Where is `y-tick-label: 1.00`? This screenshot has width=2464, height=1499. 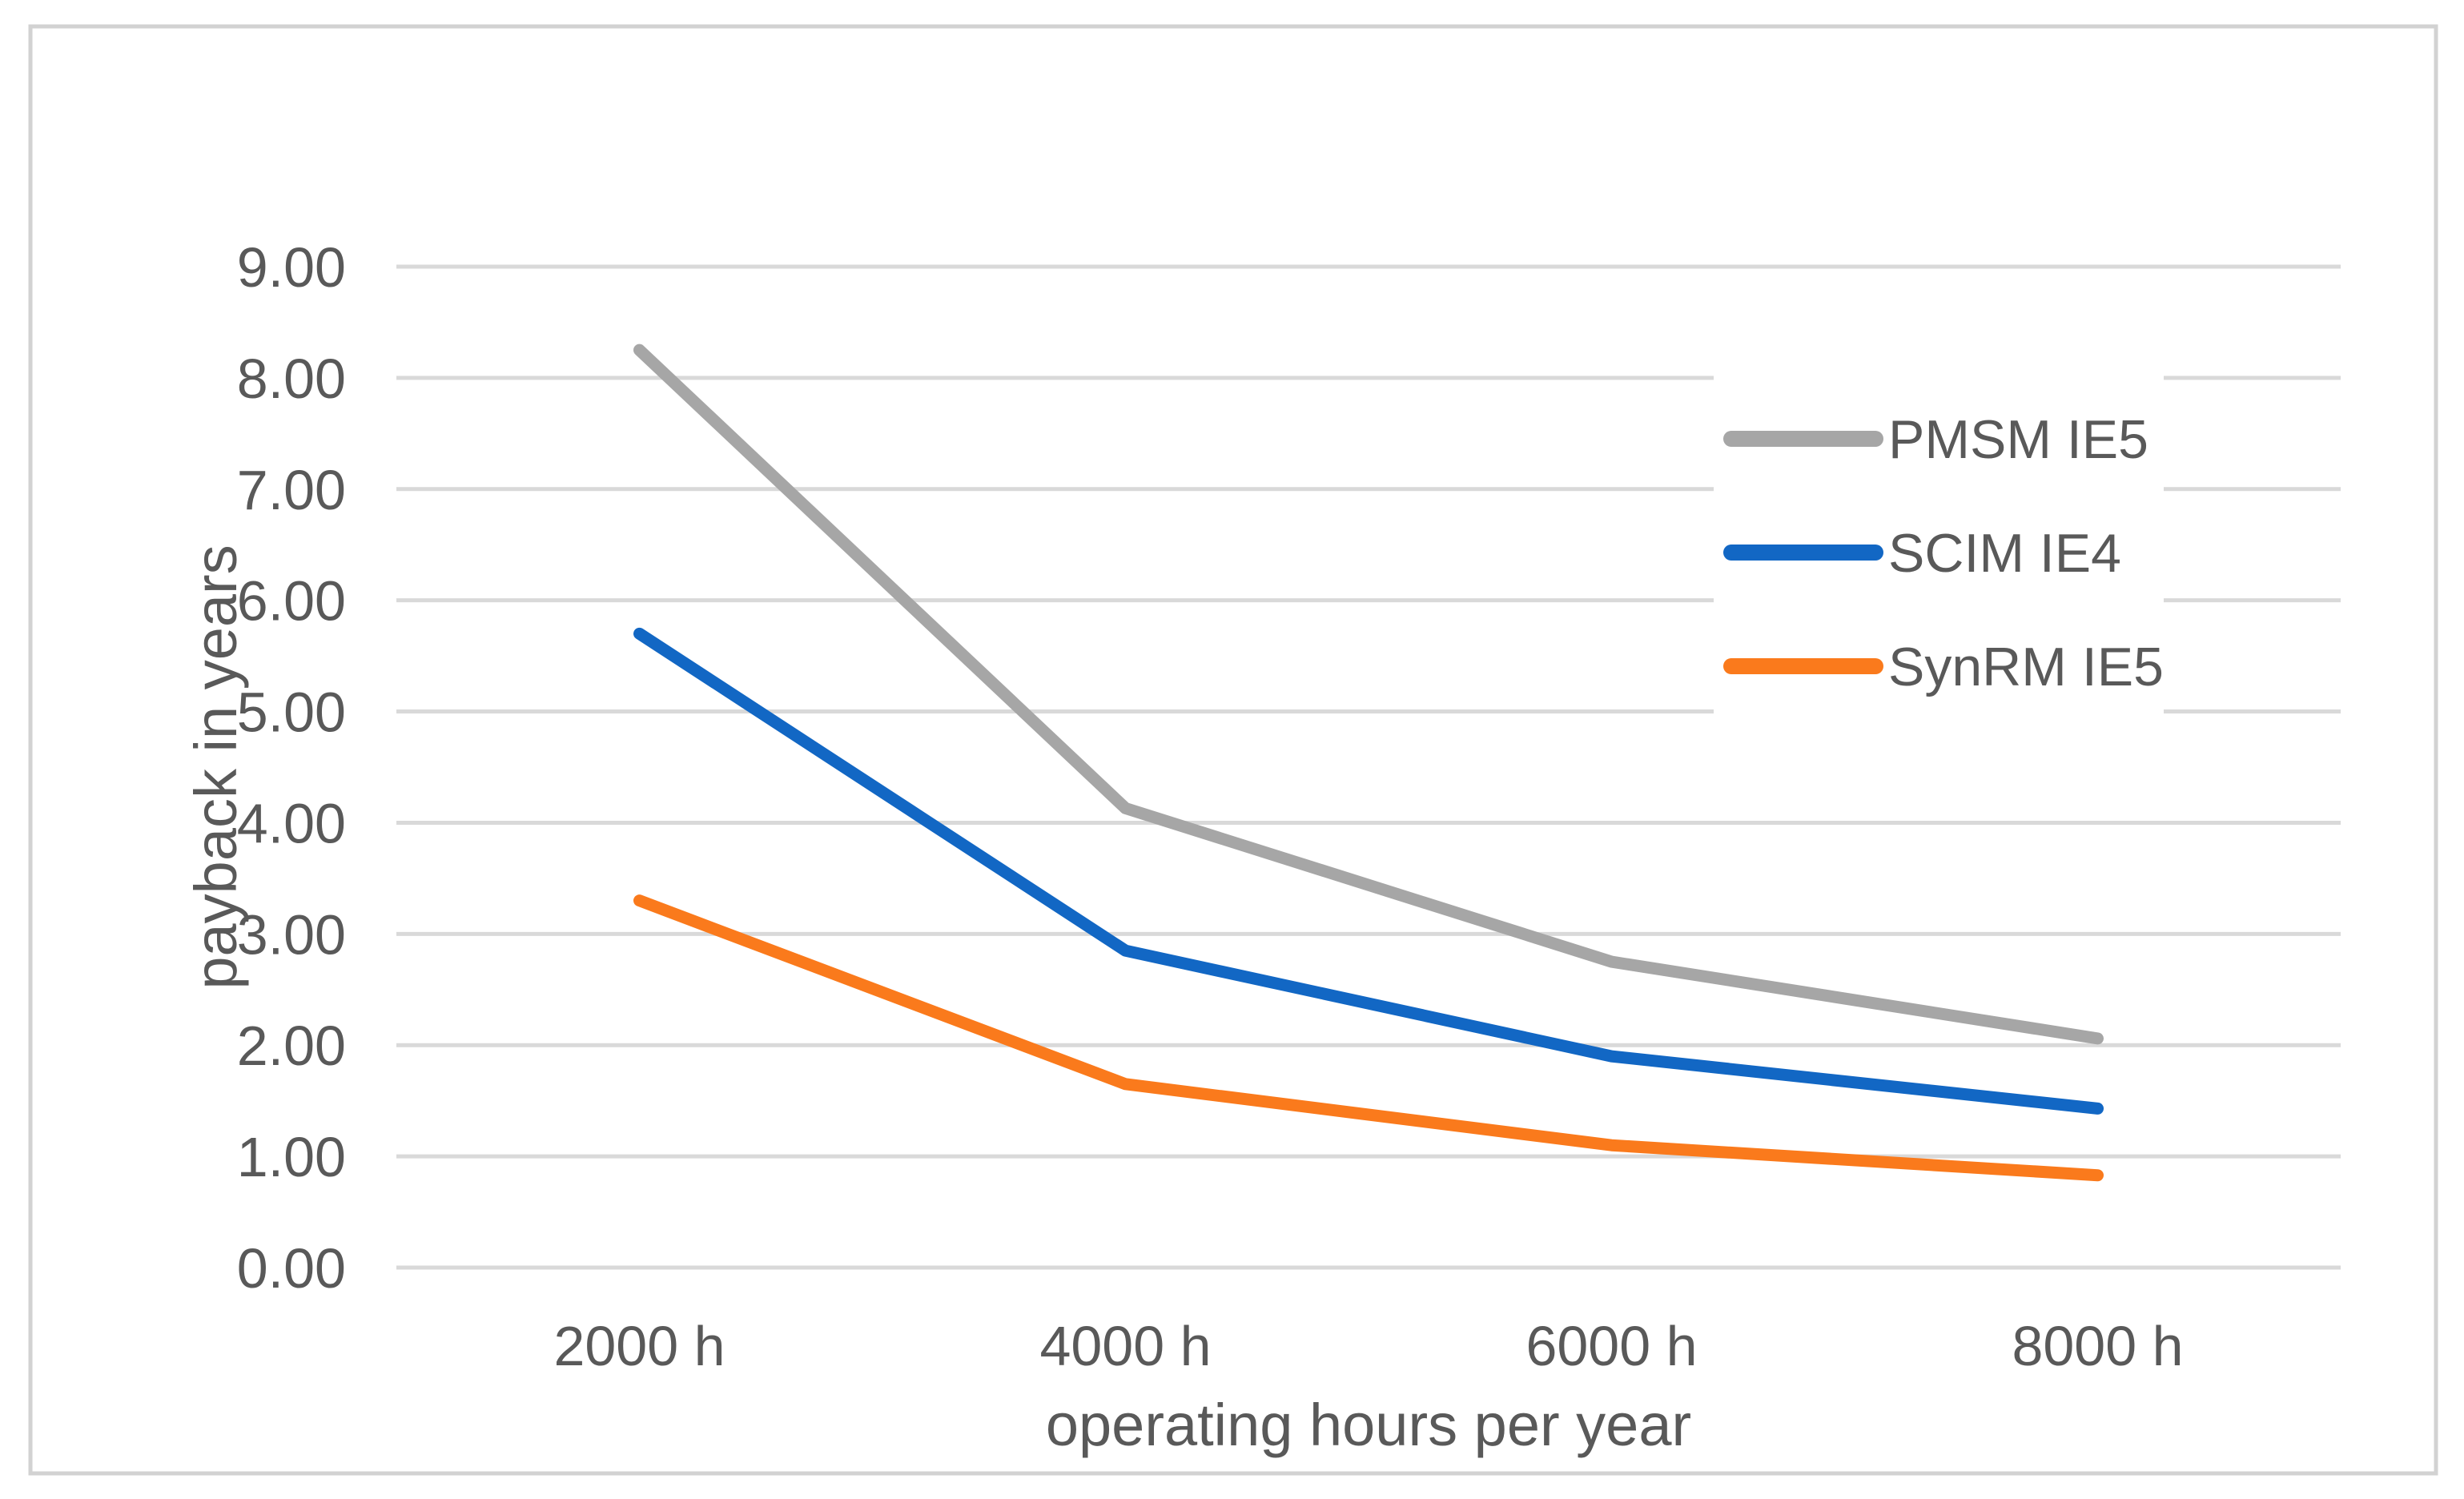
y-tick-label: 1.00 is located at coordinates (291, 1157).